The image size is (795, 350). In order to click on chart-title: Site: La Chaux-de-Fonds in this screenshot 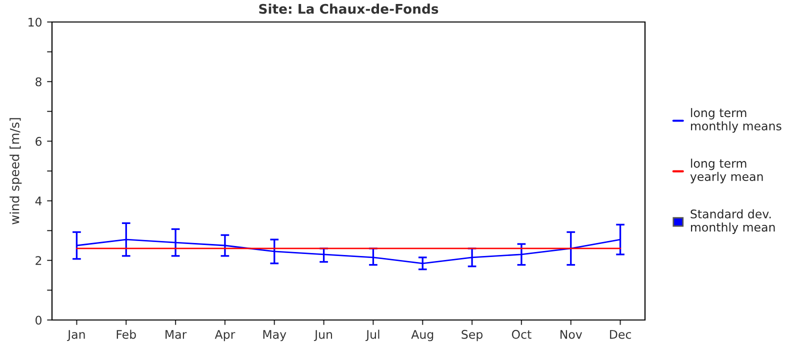, I will do `click(348, 9)`.